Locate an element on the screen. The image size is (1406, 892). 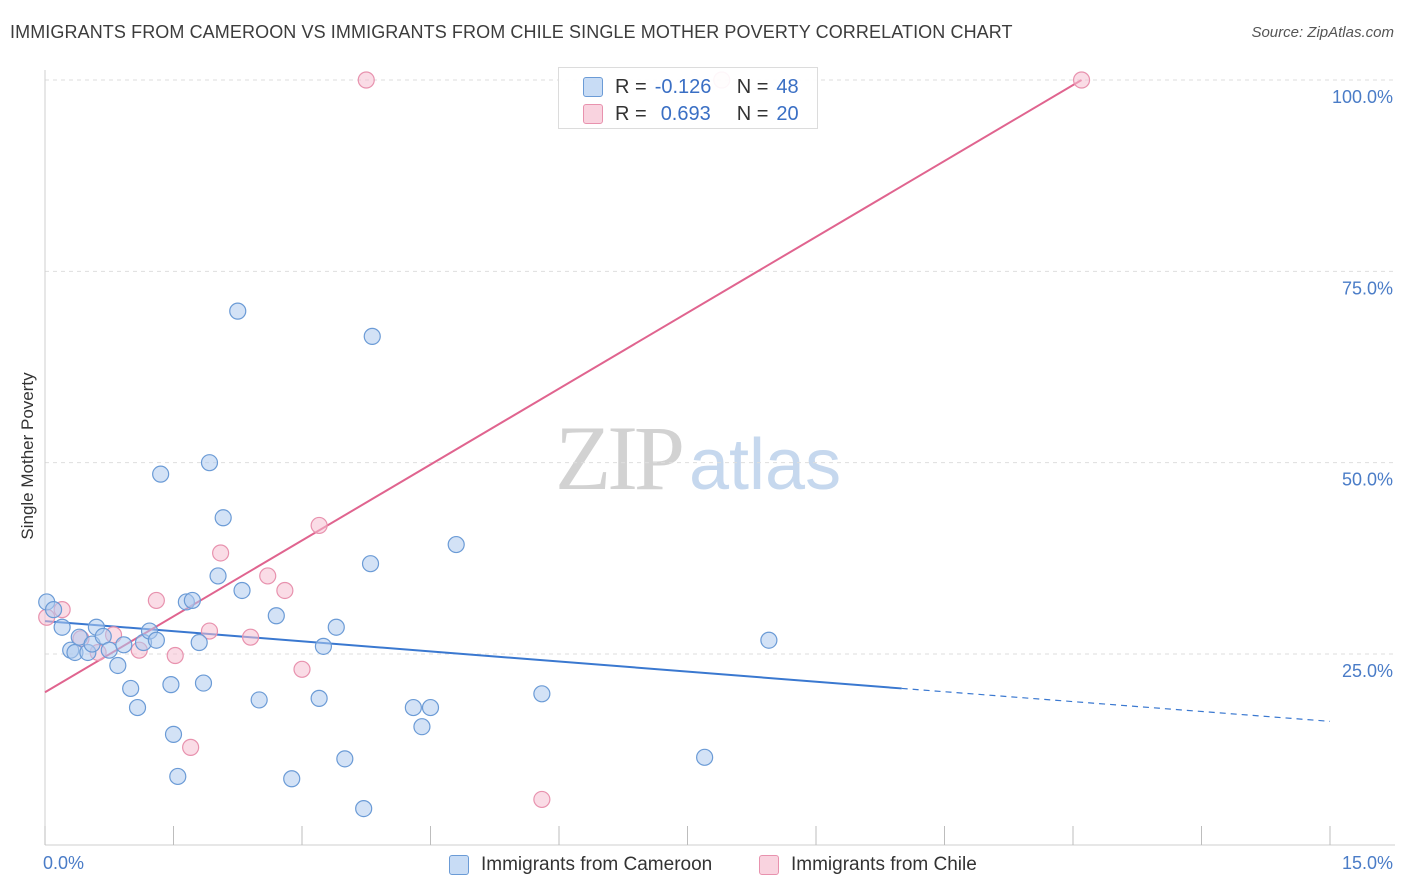
source-credit: Source: ZipAtlas.com is located at coordinates (1322, 32).